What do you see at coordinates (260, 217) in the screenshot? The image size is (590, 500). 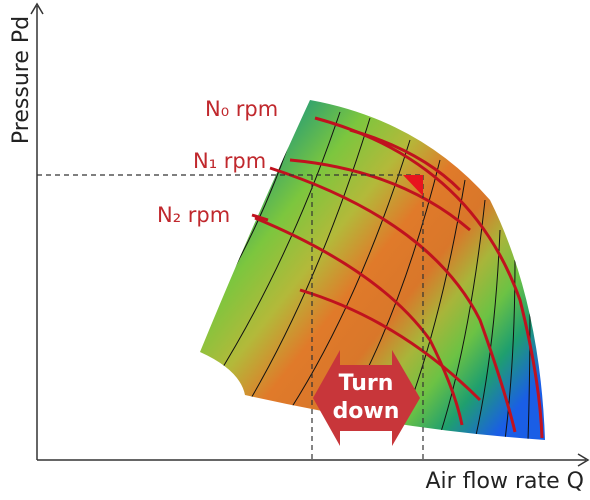 I see `leader` at bounding box center [260, 217].